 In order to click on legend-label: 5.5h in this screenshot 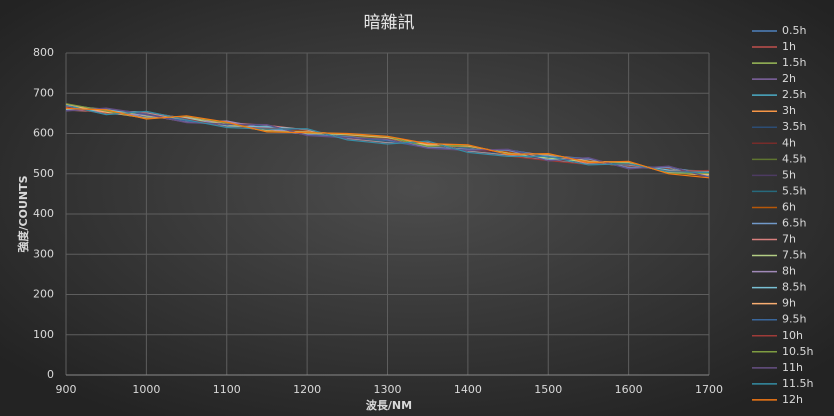, I will do `click(794, 190)`.